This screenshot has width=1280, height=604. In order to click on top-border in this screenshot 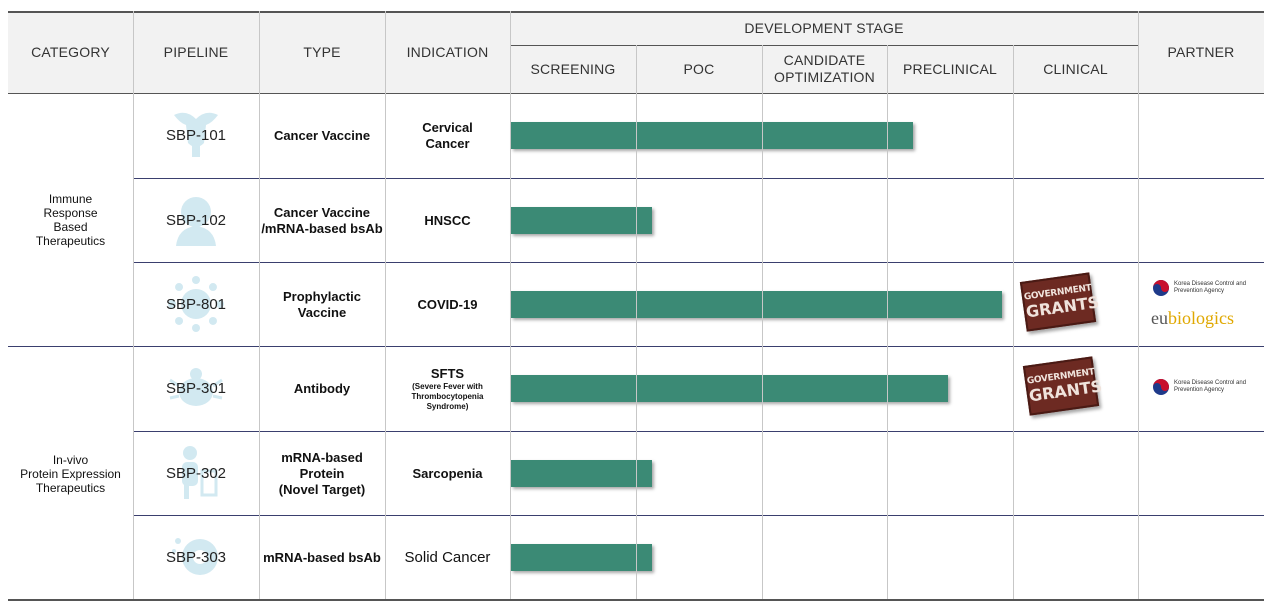, I will do `click(636, 12)`.